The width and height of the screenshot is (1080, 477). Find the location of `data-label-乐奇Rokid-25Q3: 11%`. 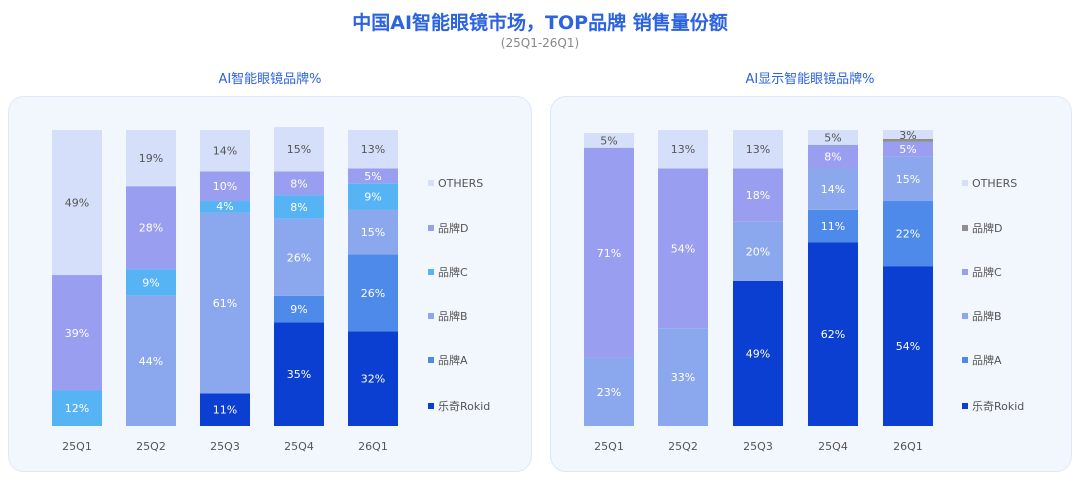

data-label-乐奇Rokid-25Q3: 11% is located at coordinates (225, 410).